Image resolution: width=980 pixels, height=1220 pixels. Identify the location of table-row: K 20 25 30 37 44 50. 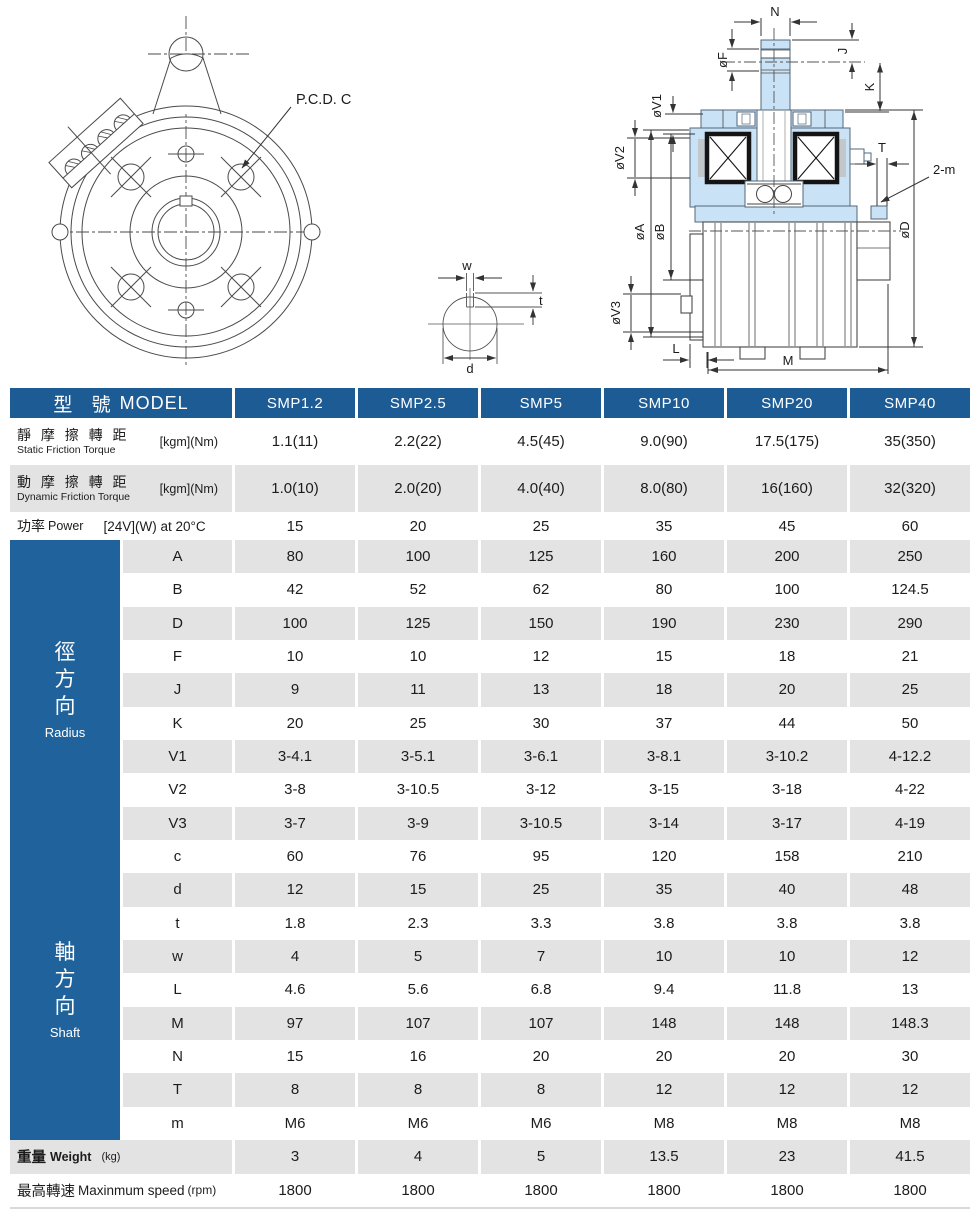
(546, 723).